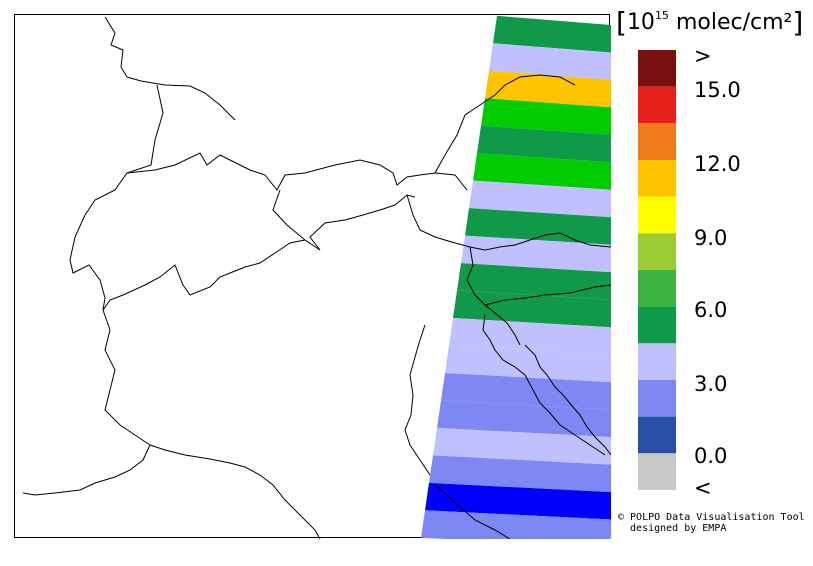 The image size is (813, 566). I want to click on coast-south, so click(472, 511).